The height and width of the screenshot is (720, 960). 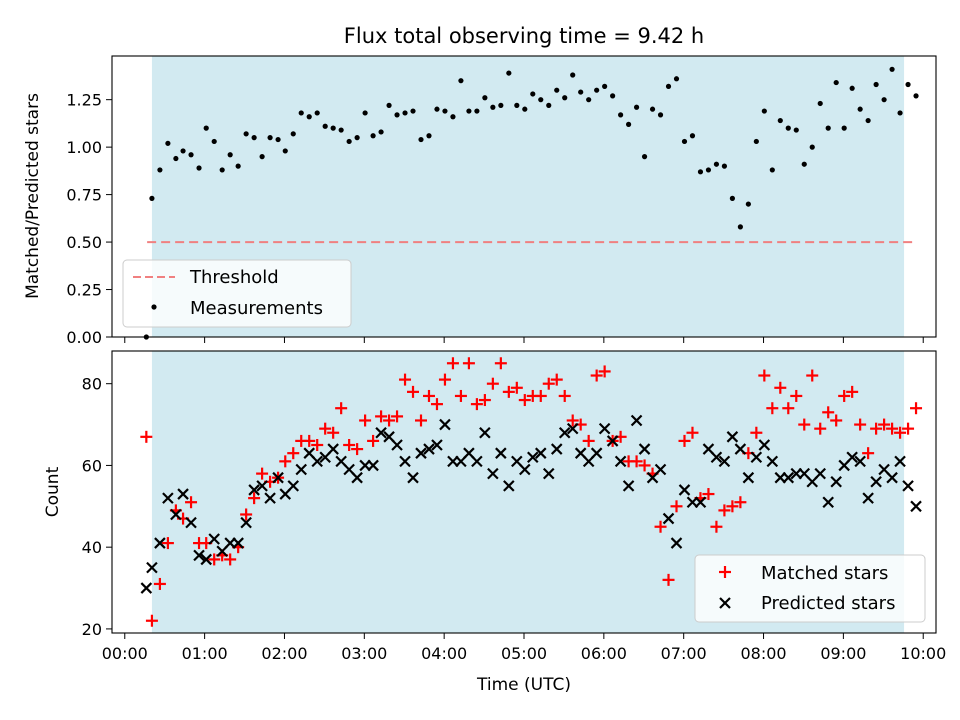 What do you see at coordinates (810, 588) in the screenshot?
I see `count-legend: Matched stars Predicted stars` at bounding box center [810, 588].